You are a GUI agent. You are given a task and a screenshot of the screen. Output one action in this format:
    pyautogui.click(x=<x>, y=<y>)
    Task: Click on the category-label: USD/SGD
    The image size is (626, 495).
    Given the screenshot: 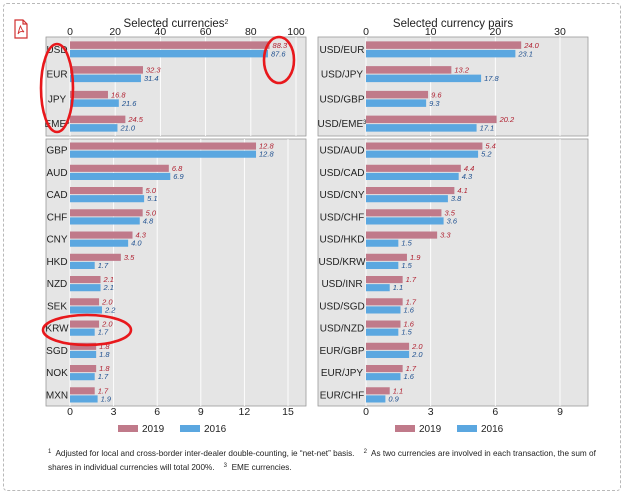 What is the action you would take?
    pyautogui.click(x=342, y=306)
    